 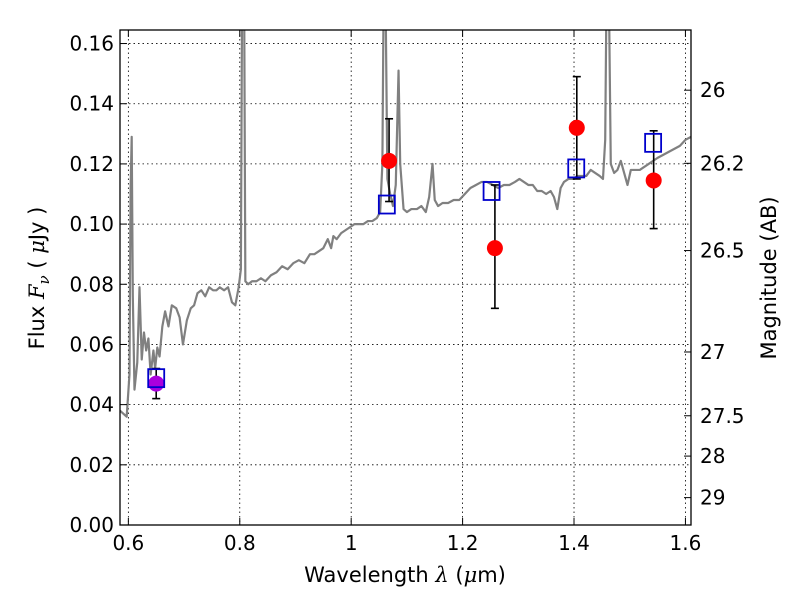 What do you see at coordinates (128, 543) in the screenshot?
I see `x-tick-label: 0.6` at bounding box center [128, 543].